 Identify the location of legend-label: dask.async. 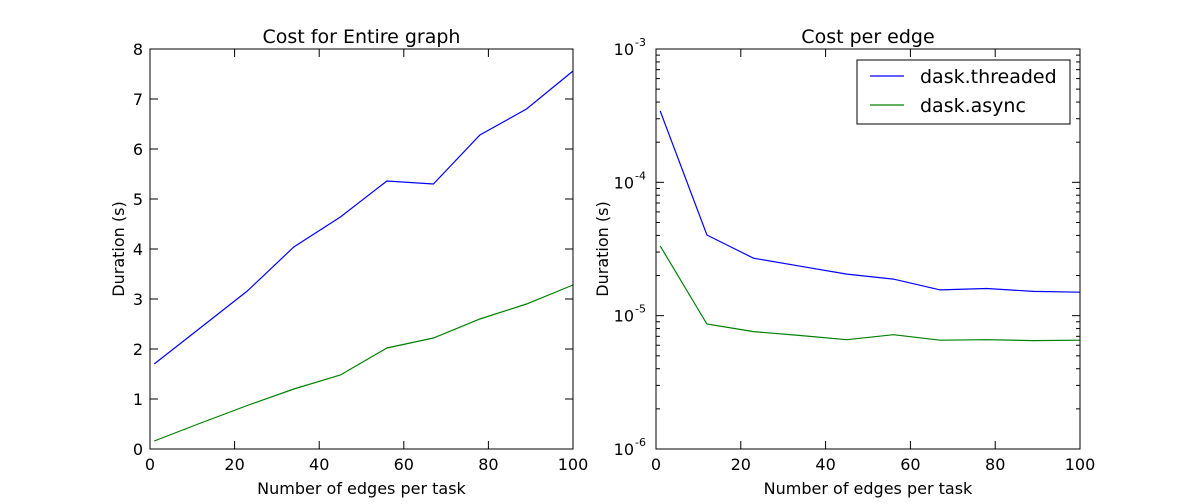
(973, 106).